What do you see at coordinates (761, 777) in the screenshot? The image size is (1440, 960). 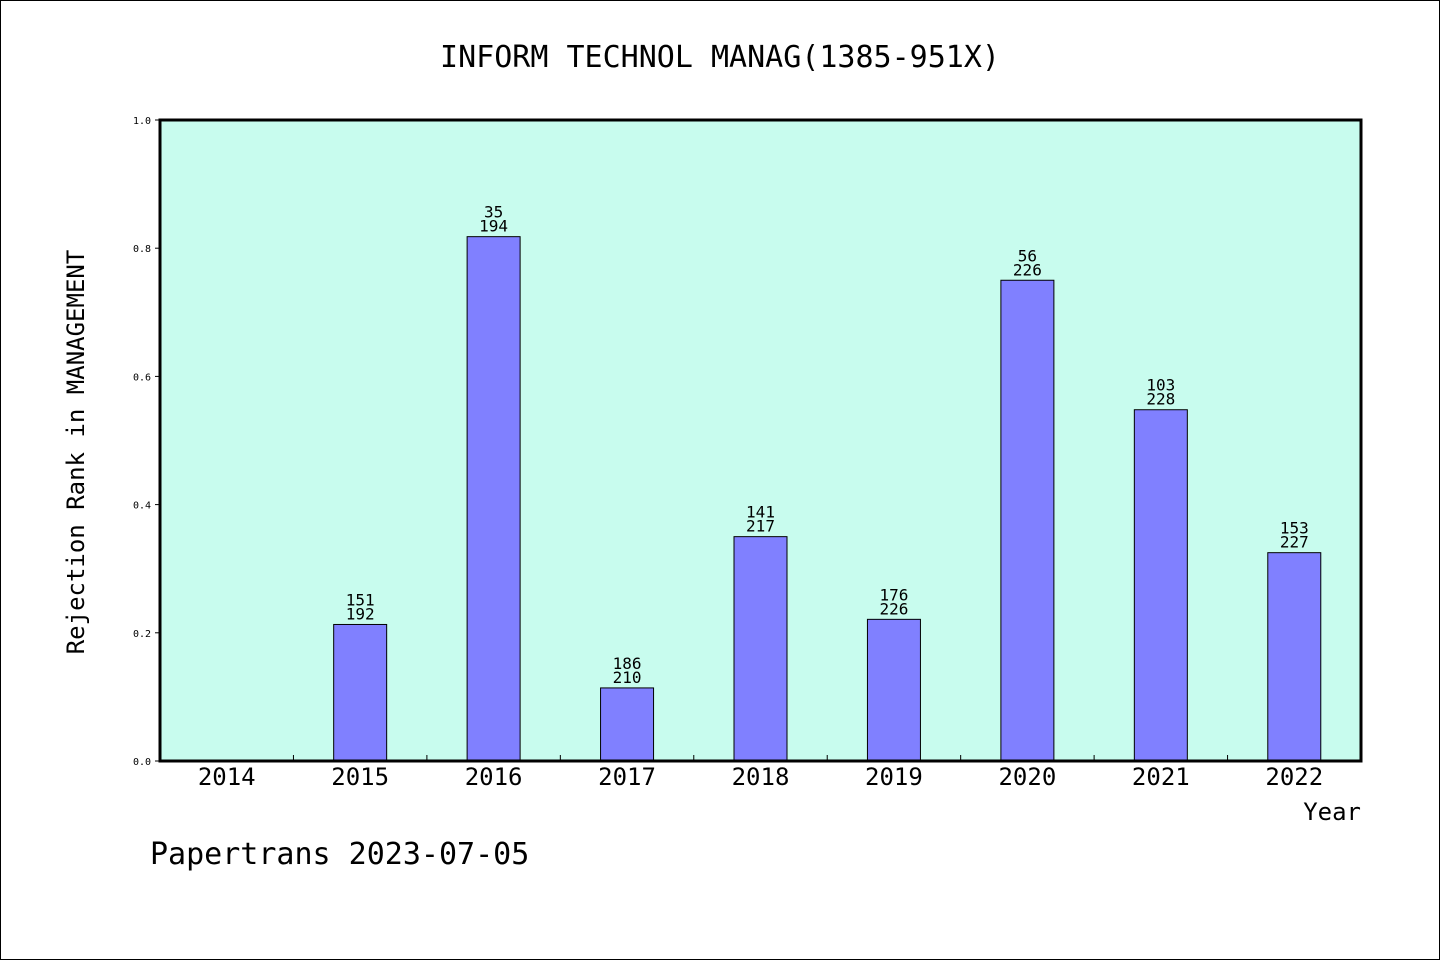 I see `x-tick-label: 2018` at bounding box center [761, 777].